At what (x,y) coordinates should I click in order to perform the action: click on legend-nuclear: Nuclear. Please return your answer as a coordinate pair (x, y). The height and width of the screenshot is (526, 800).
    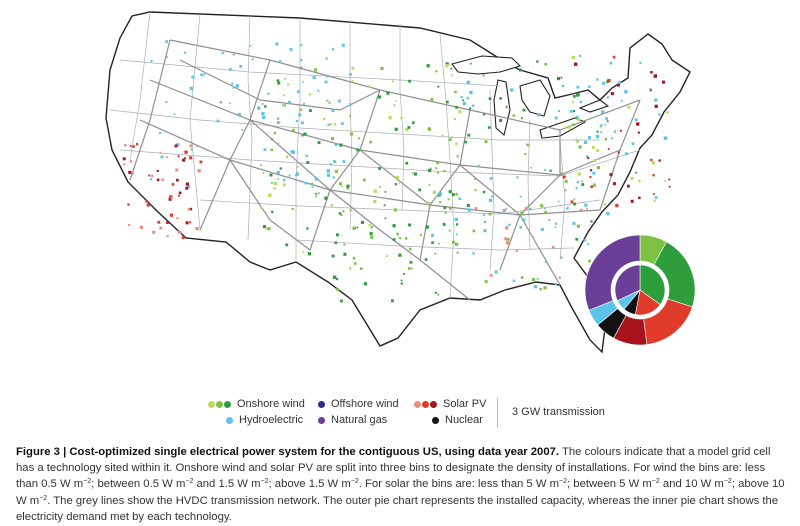
    Looking at the image, I should click on (448, 420).